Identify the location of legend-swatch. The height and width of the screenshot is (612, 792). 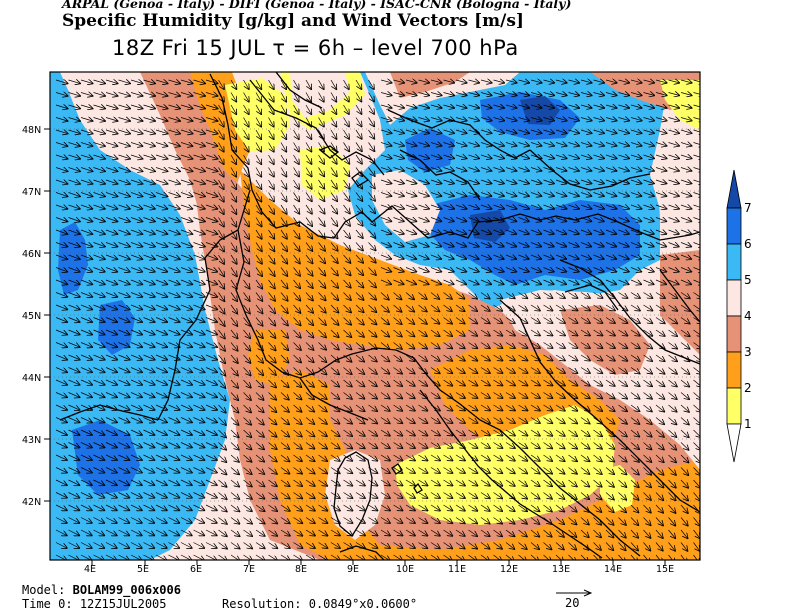
(734, 226).